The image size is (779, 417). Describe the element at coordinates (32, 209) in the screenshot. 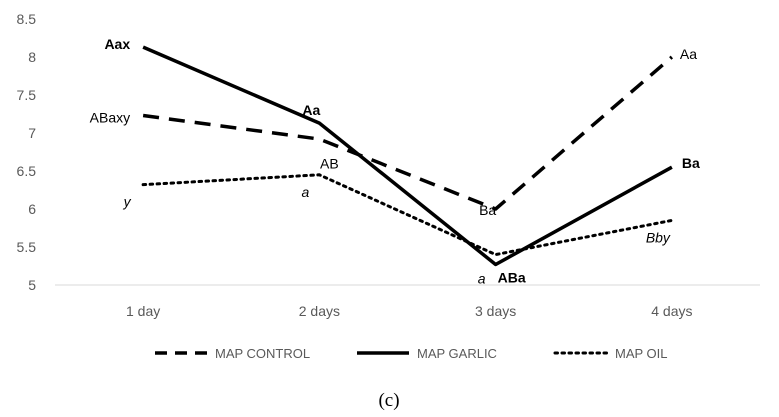

I see `y-tick-label: 6` at that location.